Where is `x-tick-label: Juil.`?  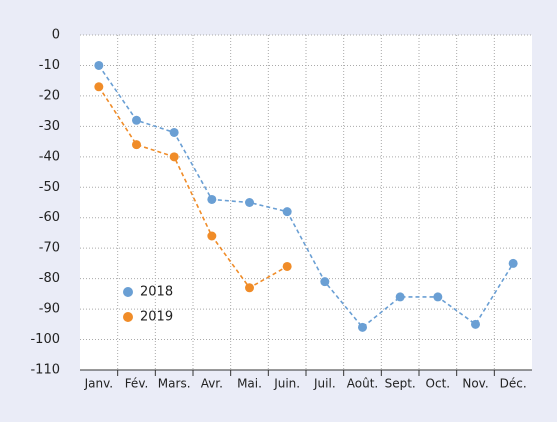 x-tick-label: Juil. is located at coordinates (324, 384).